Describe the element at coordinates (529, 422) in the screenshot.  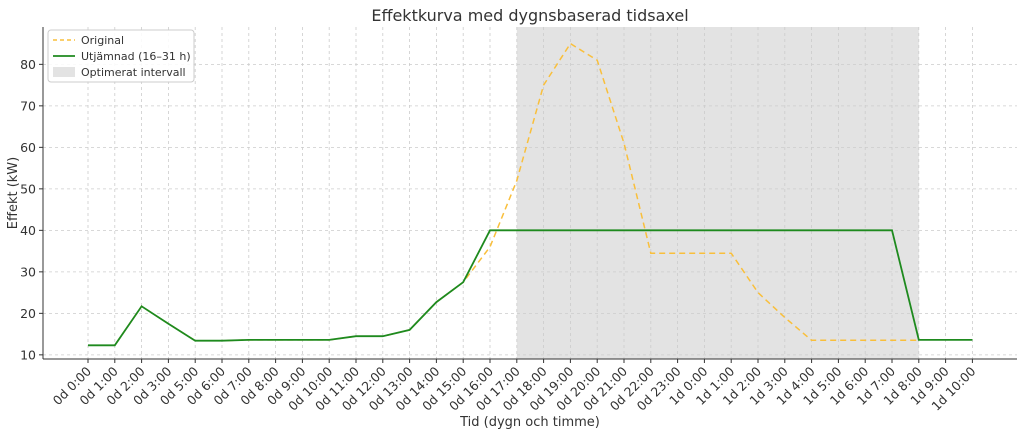
I see `x-axis-label: Tid (dygn och timme)` at that location.